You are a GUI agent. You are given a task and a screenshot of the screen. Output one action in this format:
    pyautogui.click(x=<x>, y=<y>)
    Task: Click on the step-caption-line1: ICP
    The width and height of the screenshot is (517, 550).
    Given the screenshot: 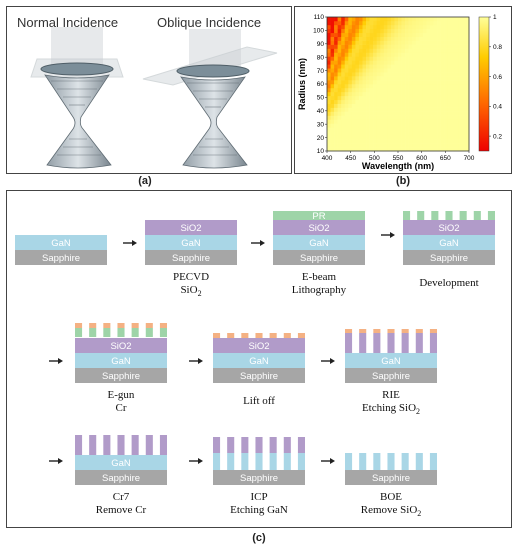 What is the action you would take?
    pyautogui.click(x=259, y=497)
    